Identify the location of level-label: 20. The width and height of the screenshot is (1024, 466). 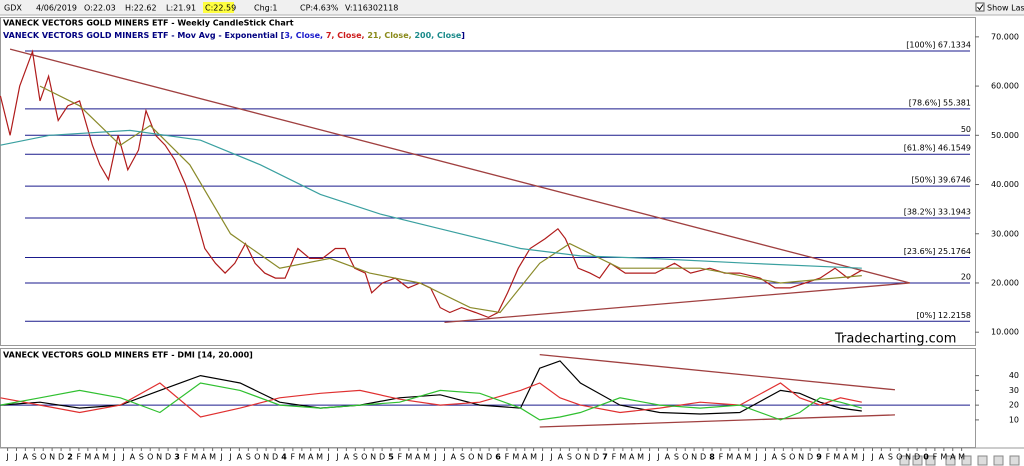
(966, 276).